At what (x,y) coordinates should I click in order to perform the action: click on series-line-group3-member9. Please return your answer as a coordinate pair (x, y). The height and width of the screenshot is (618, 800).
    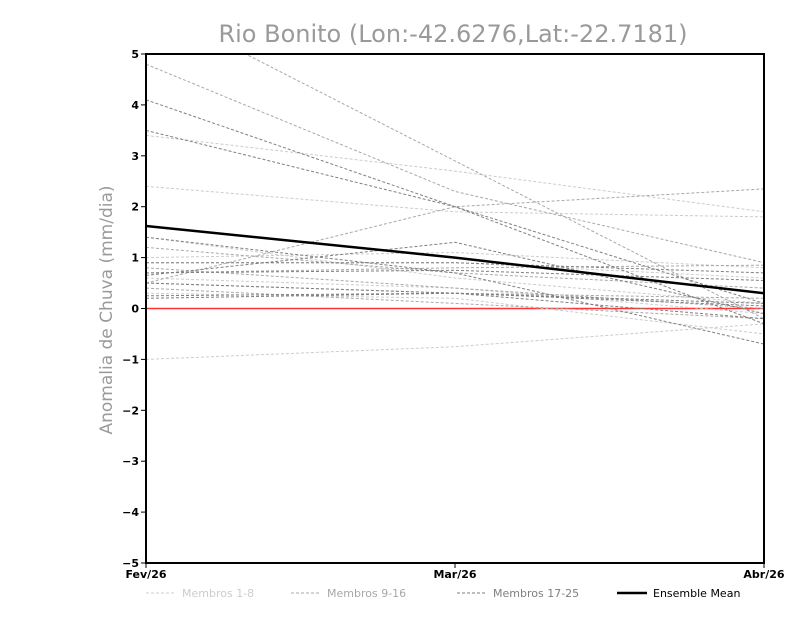
    Looking at the image, I should click on (455, 299).